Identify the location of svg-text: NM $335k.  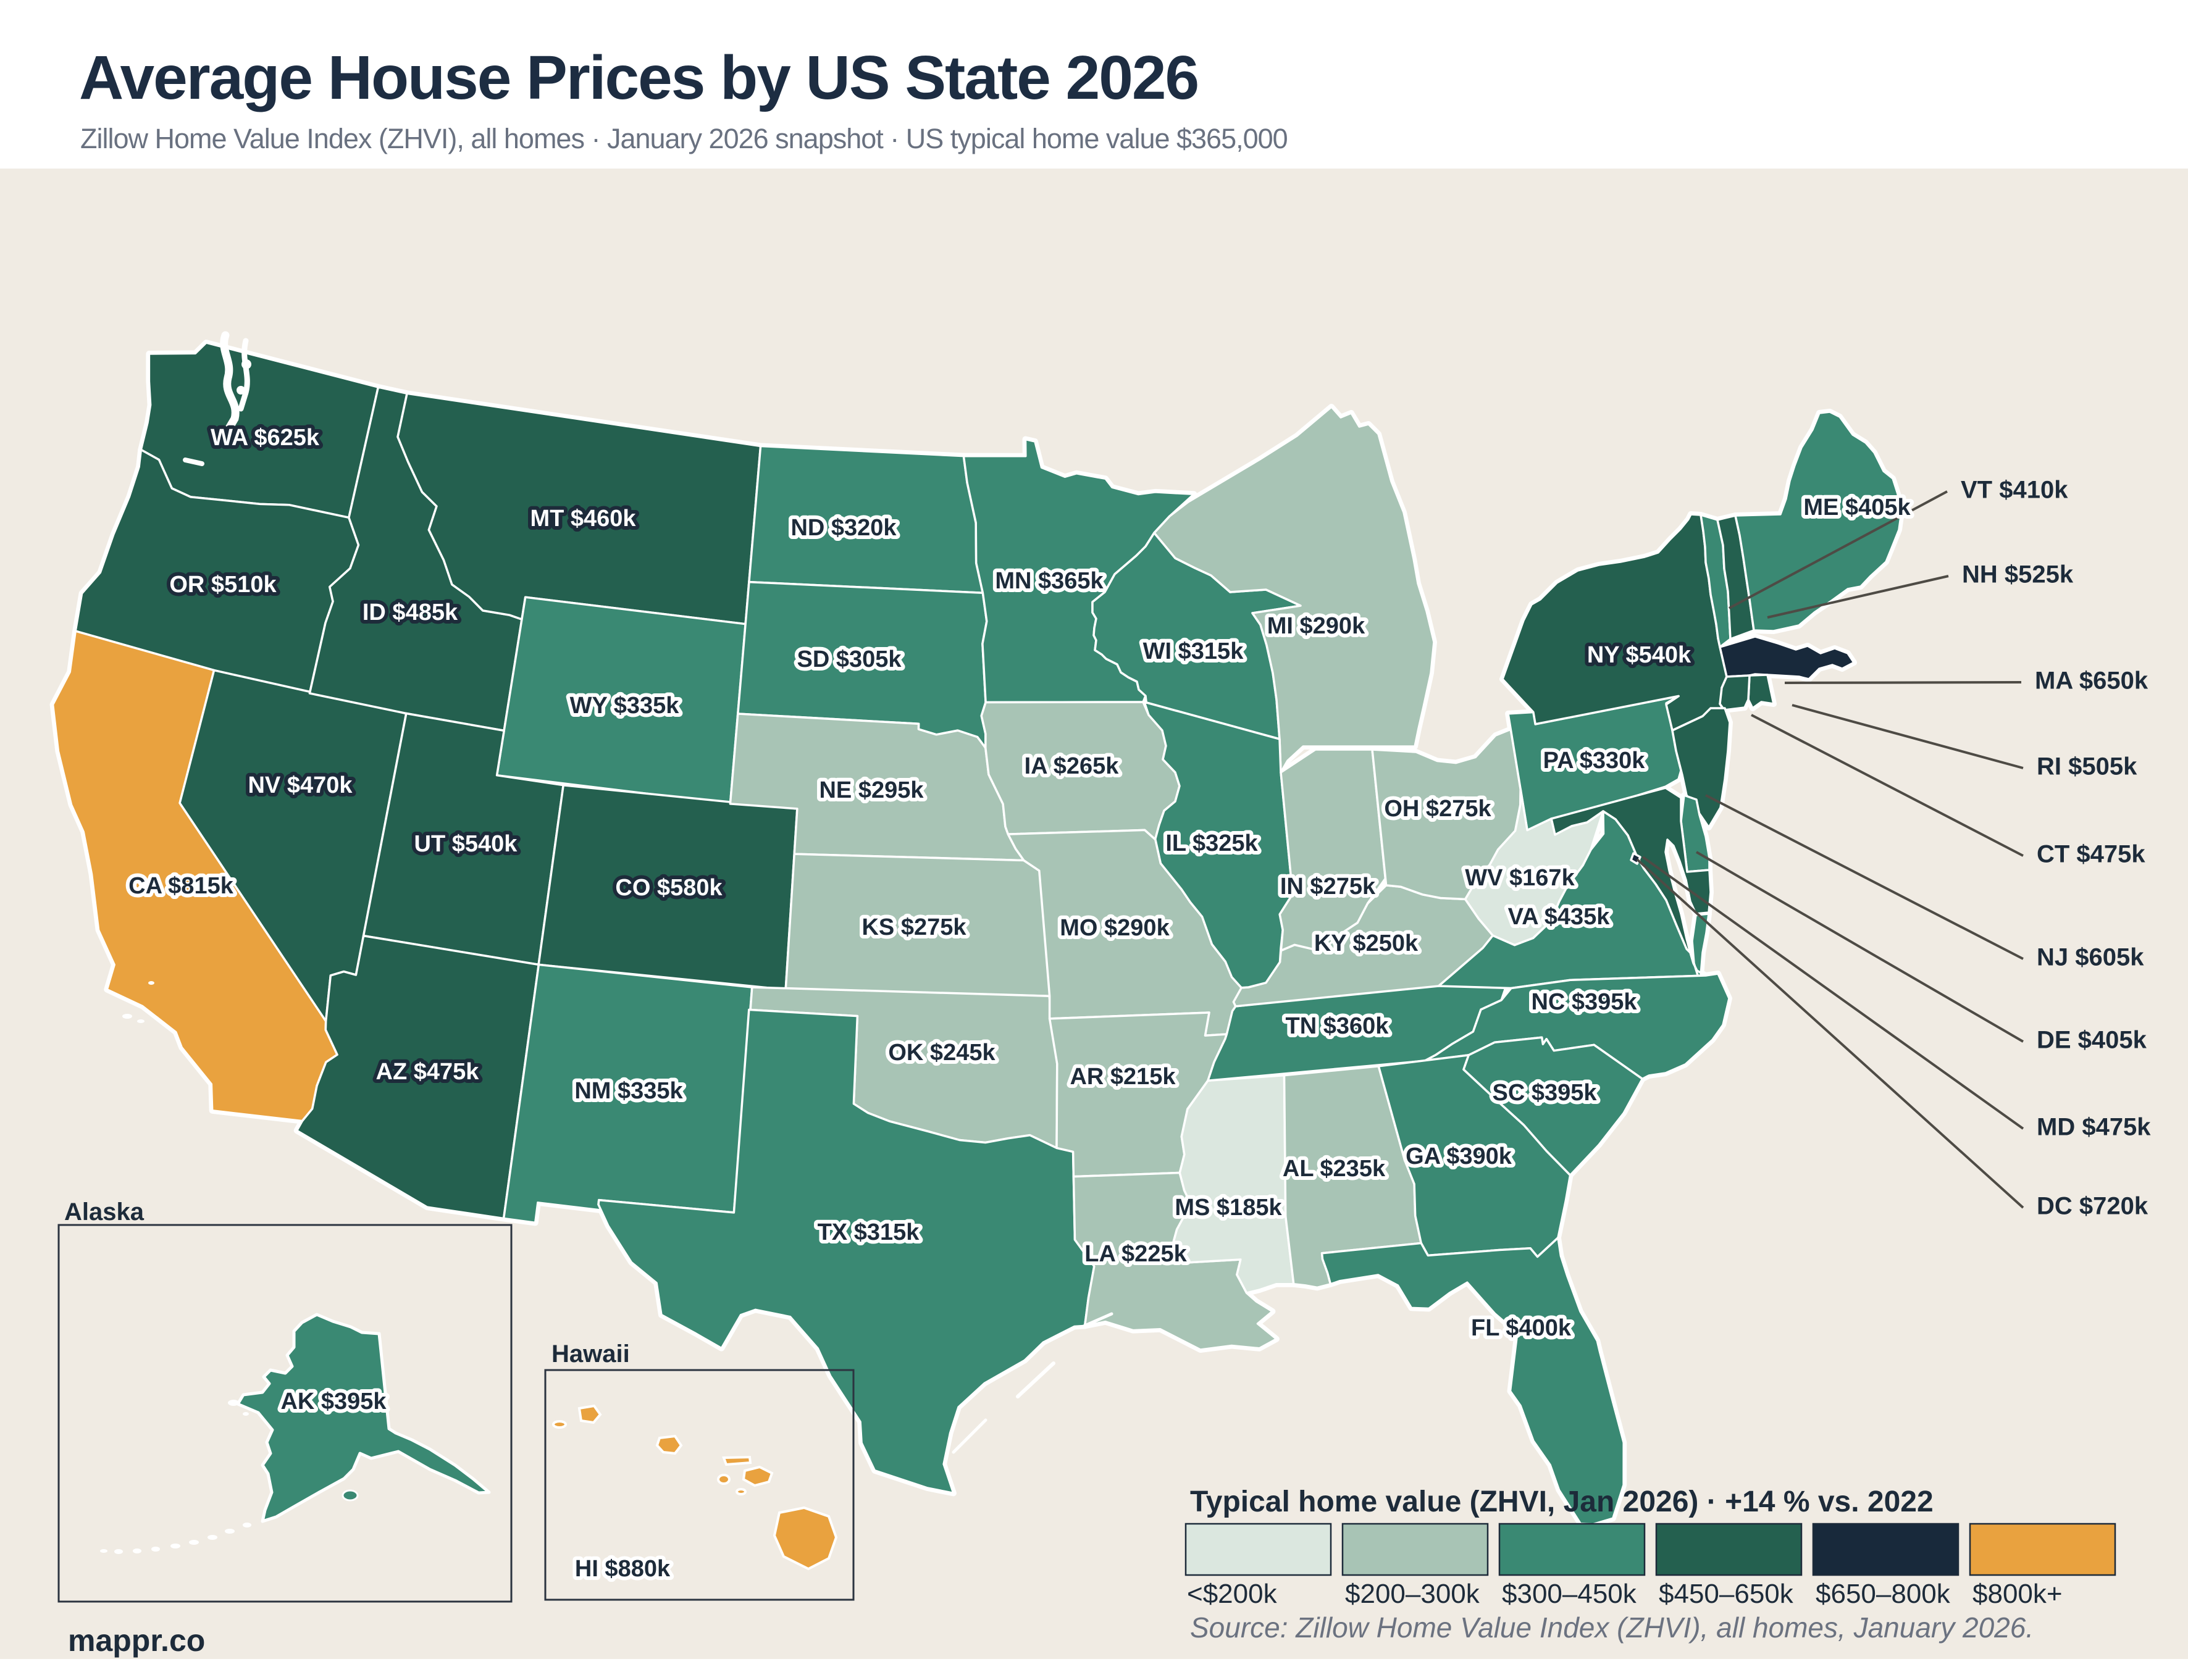
(628, 1091).